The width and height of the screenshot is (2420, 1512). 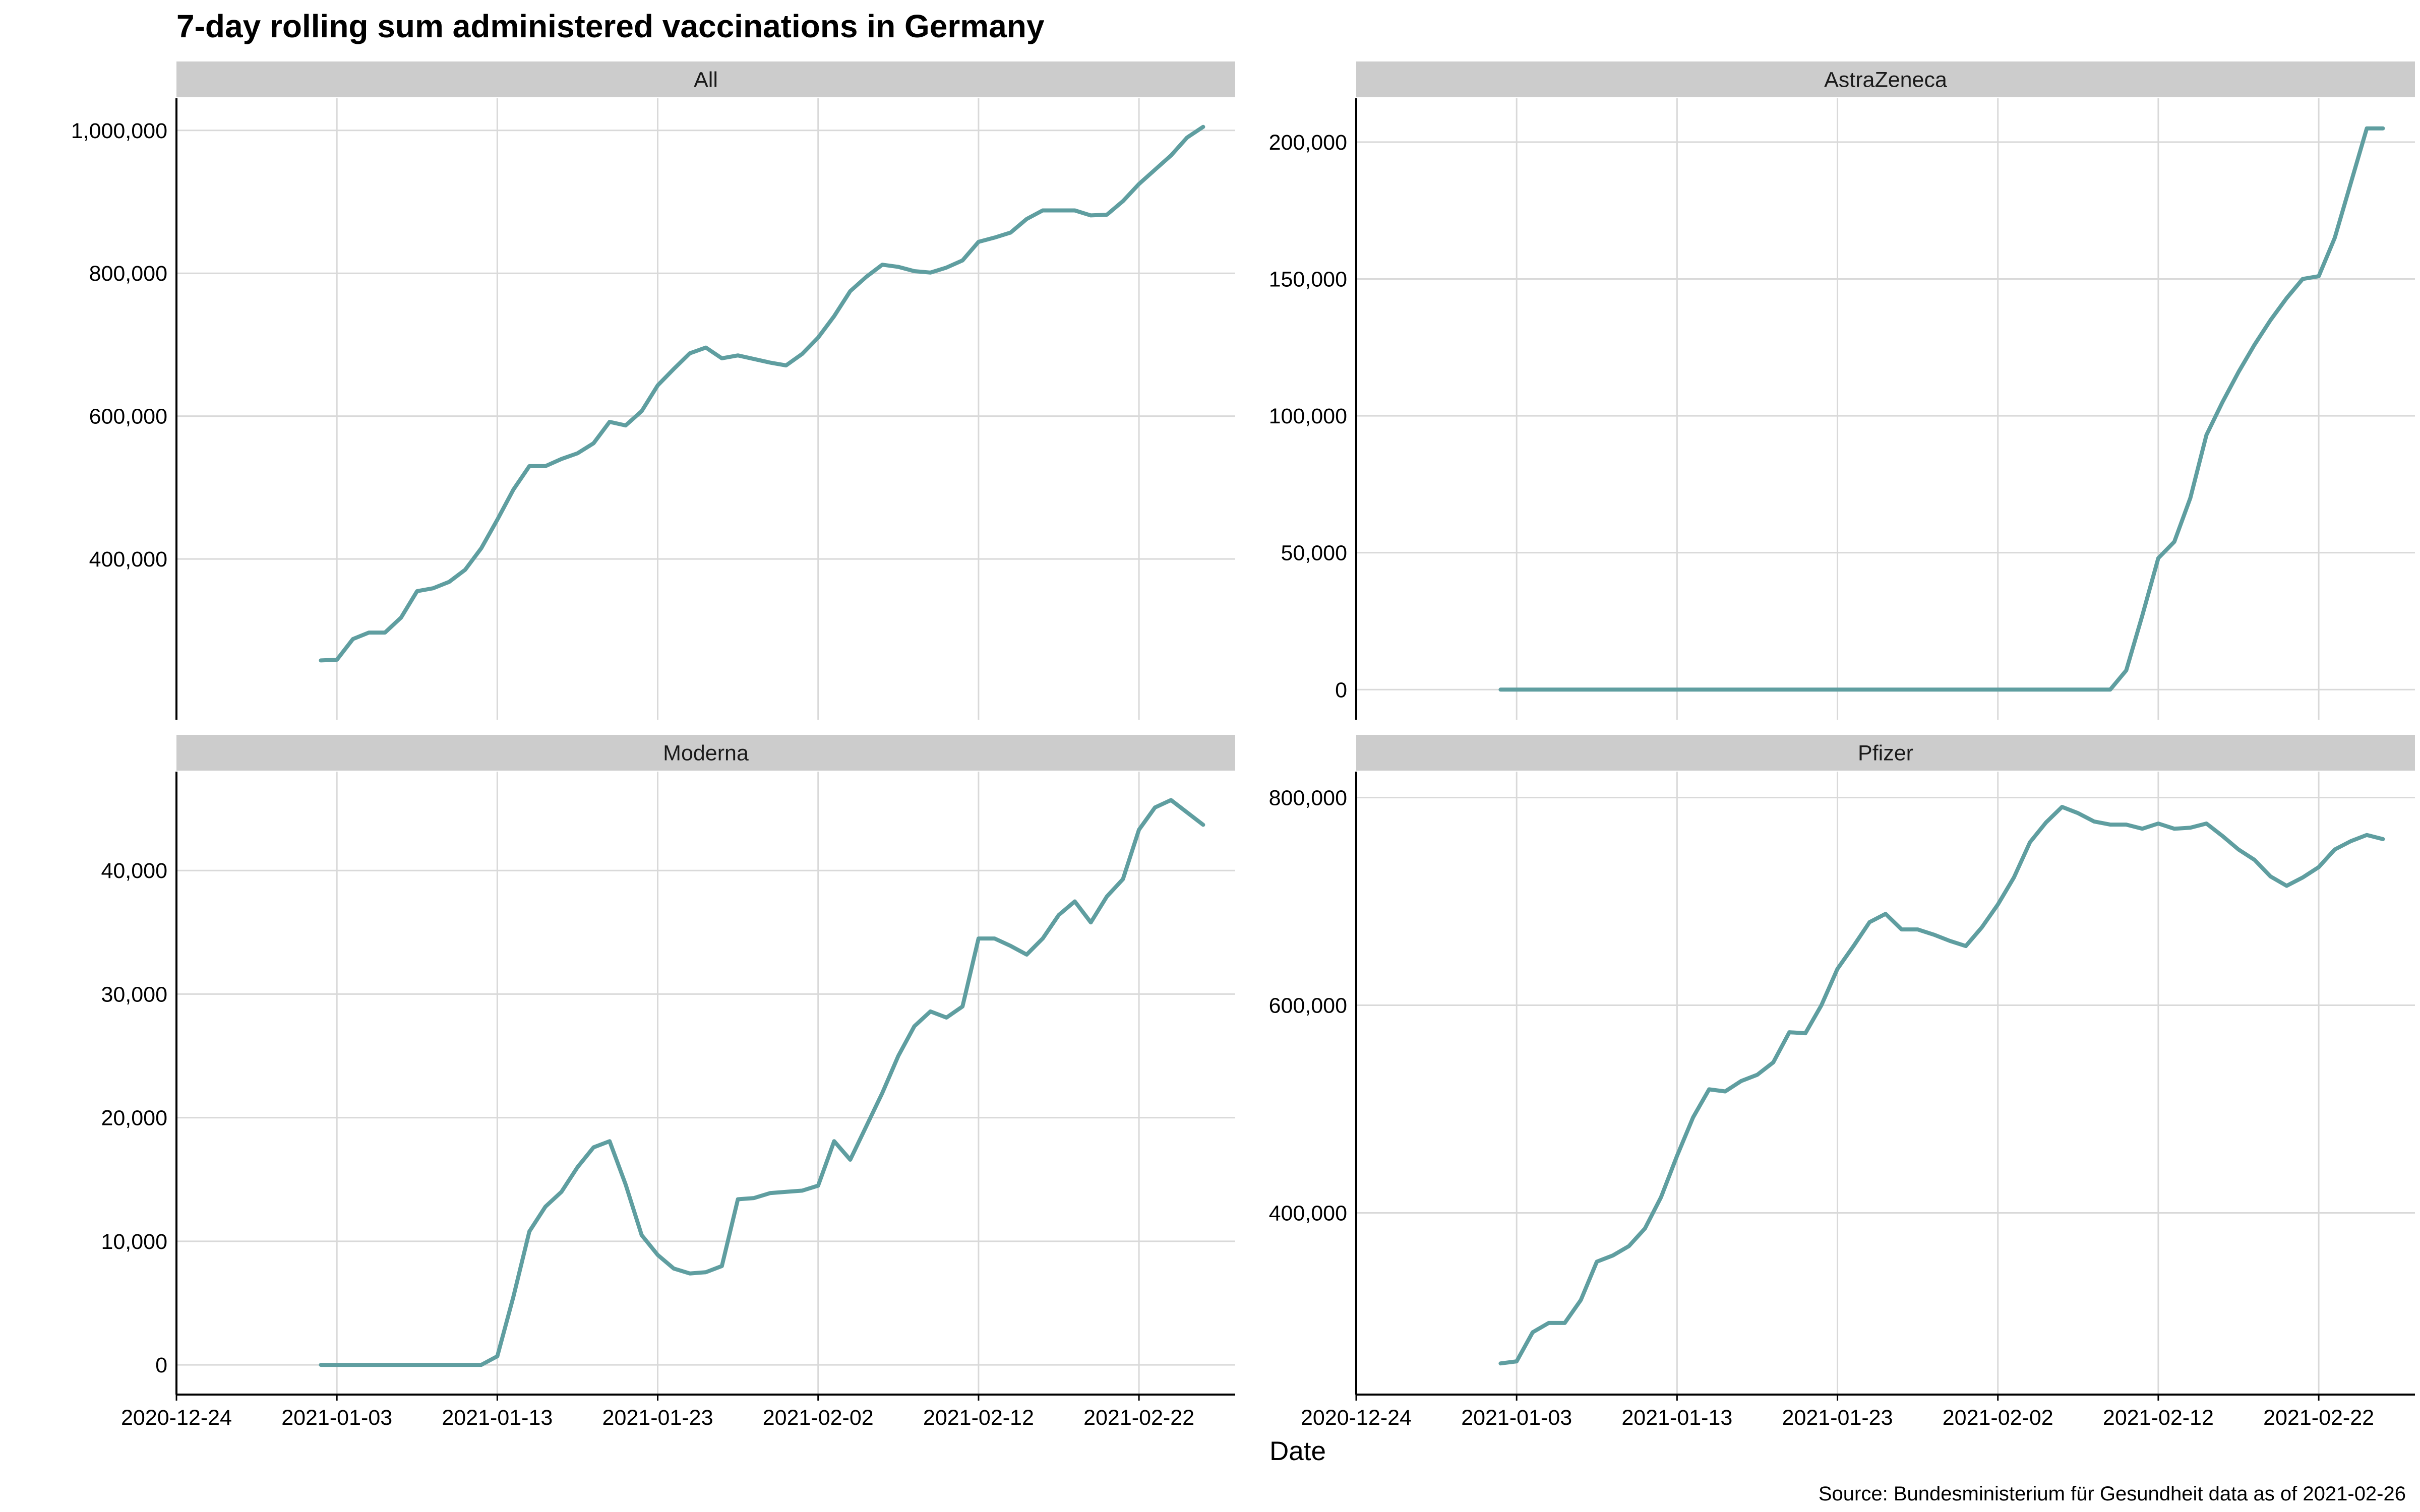 What do you see at coordinates (1308, 416) in the screenshot?
I see `y-tick-label: 100,000` at bounding box center [1308, 416].